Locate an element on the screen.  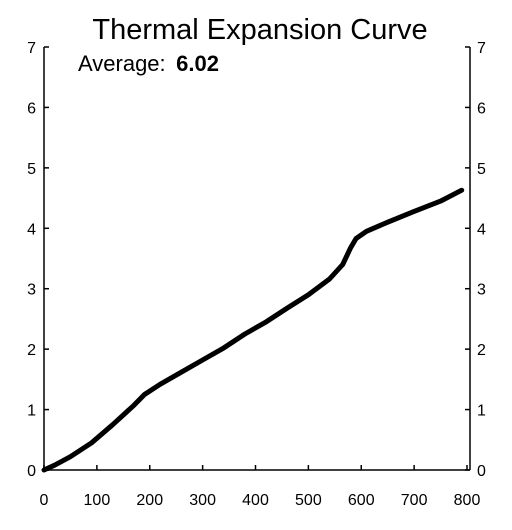
x-tick-label: 0 is located at coordinates (44, 500).